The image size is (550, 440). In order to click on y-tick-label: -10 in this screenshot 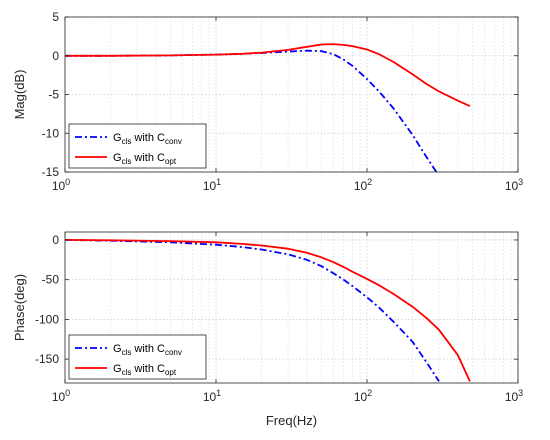, I will do `click(51, 133)`.